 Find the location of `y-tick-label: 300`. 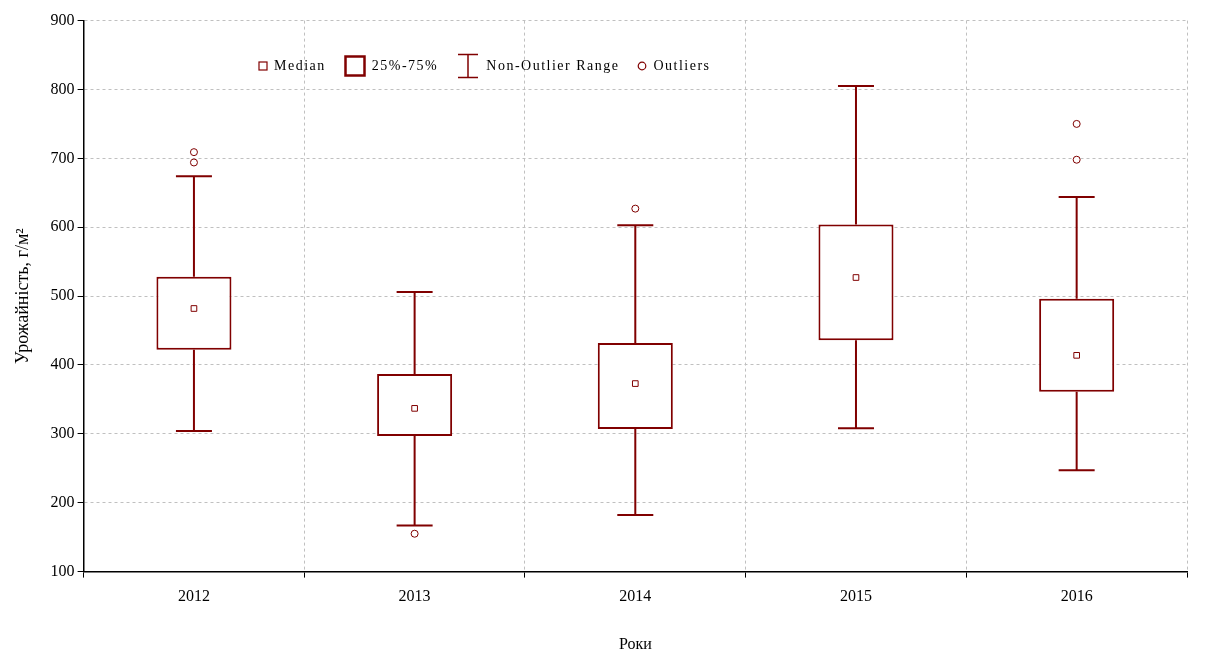

y-tick-label: 300 is located at coordinates (62, 433).